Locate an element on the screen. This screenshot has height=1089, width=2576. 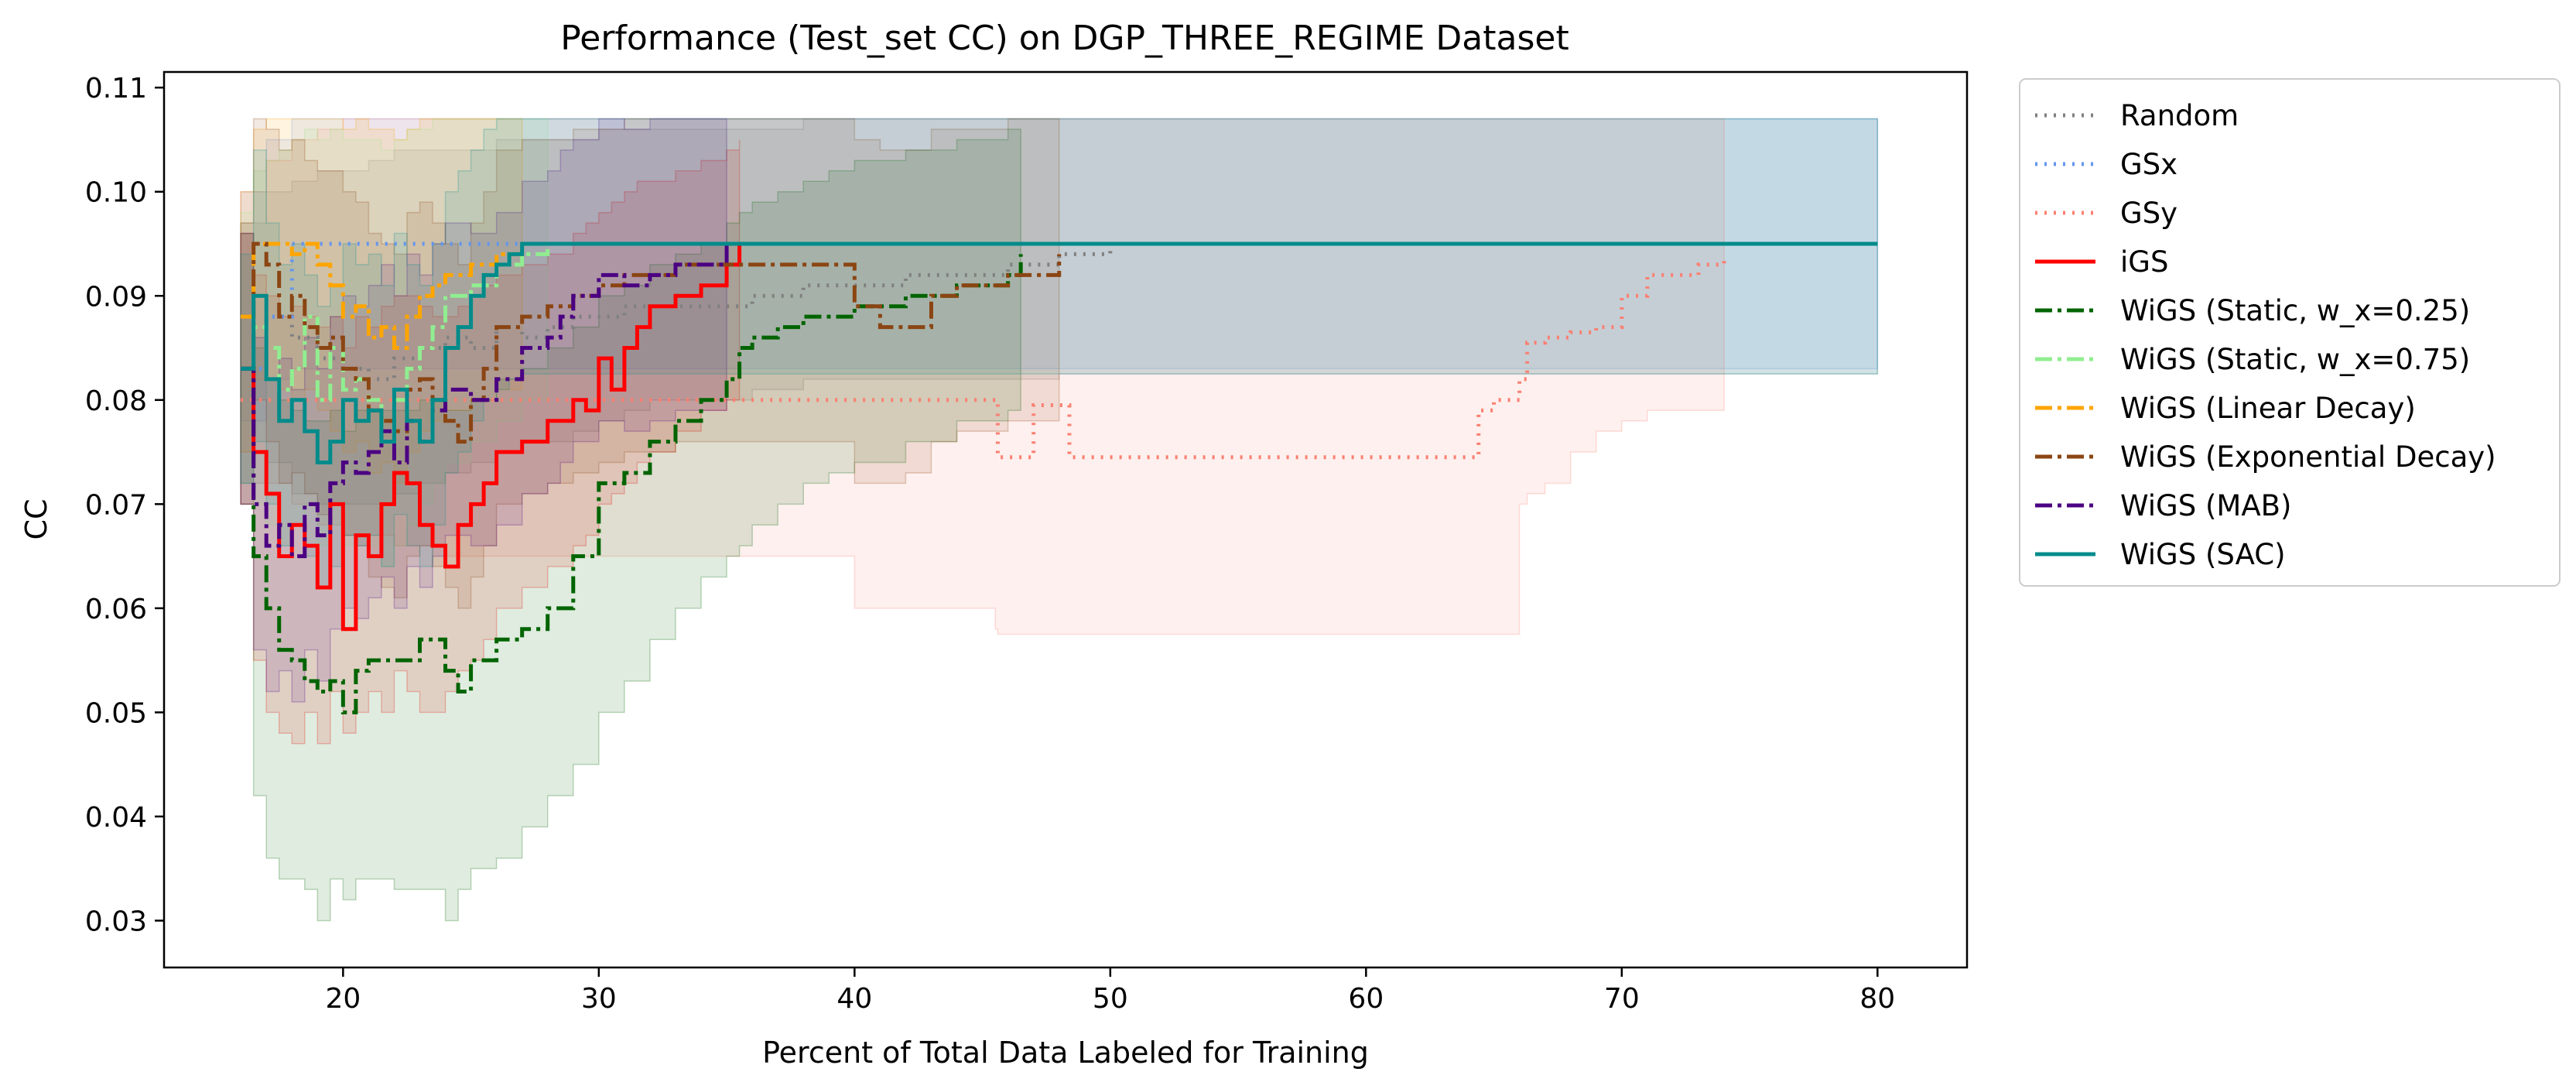
y-tick-label: 0.10 is located at coordinates (116, 193).